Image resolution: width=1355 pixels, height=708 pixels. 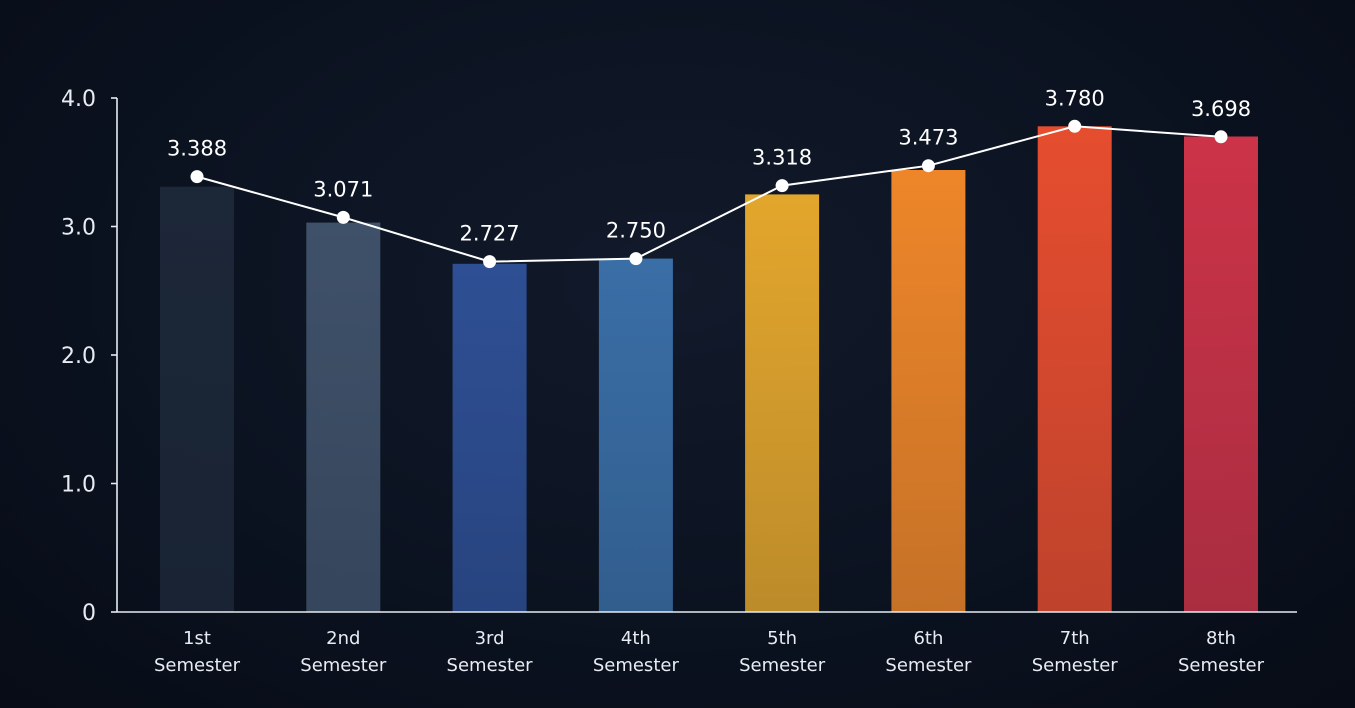 I want to click on data-label-2: 3.071, so click(x=343, y=189).